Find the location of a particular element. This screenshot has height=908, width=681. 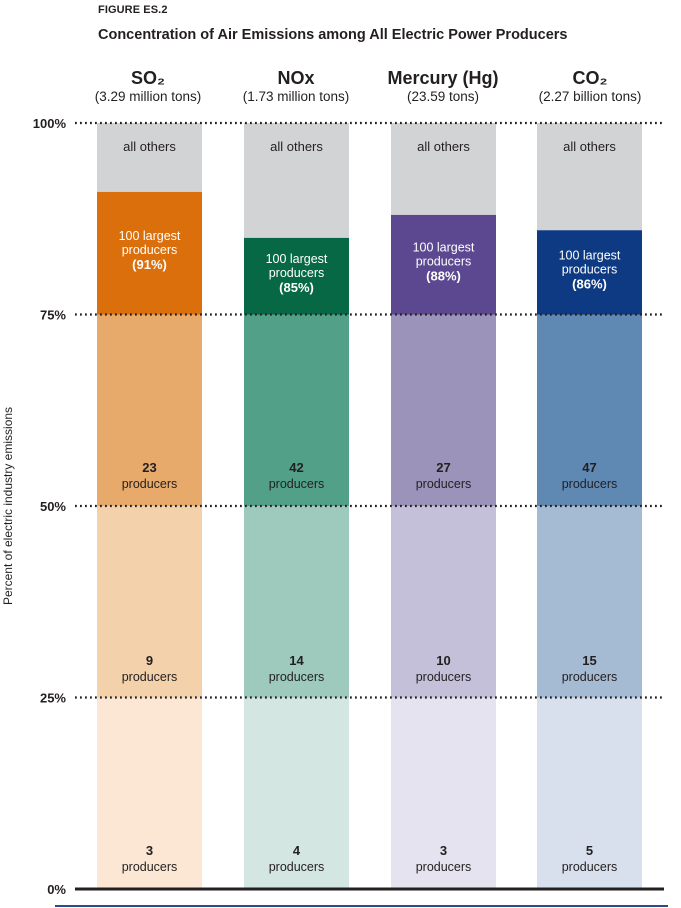

bar-segment-hg-all-others is located at coordinates (443, 169).